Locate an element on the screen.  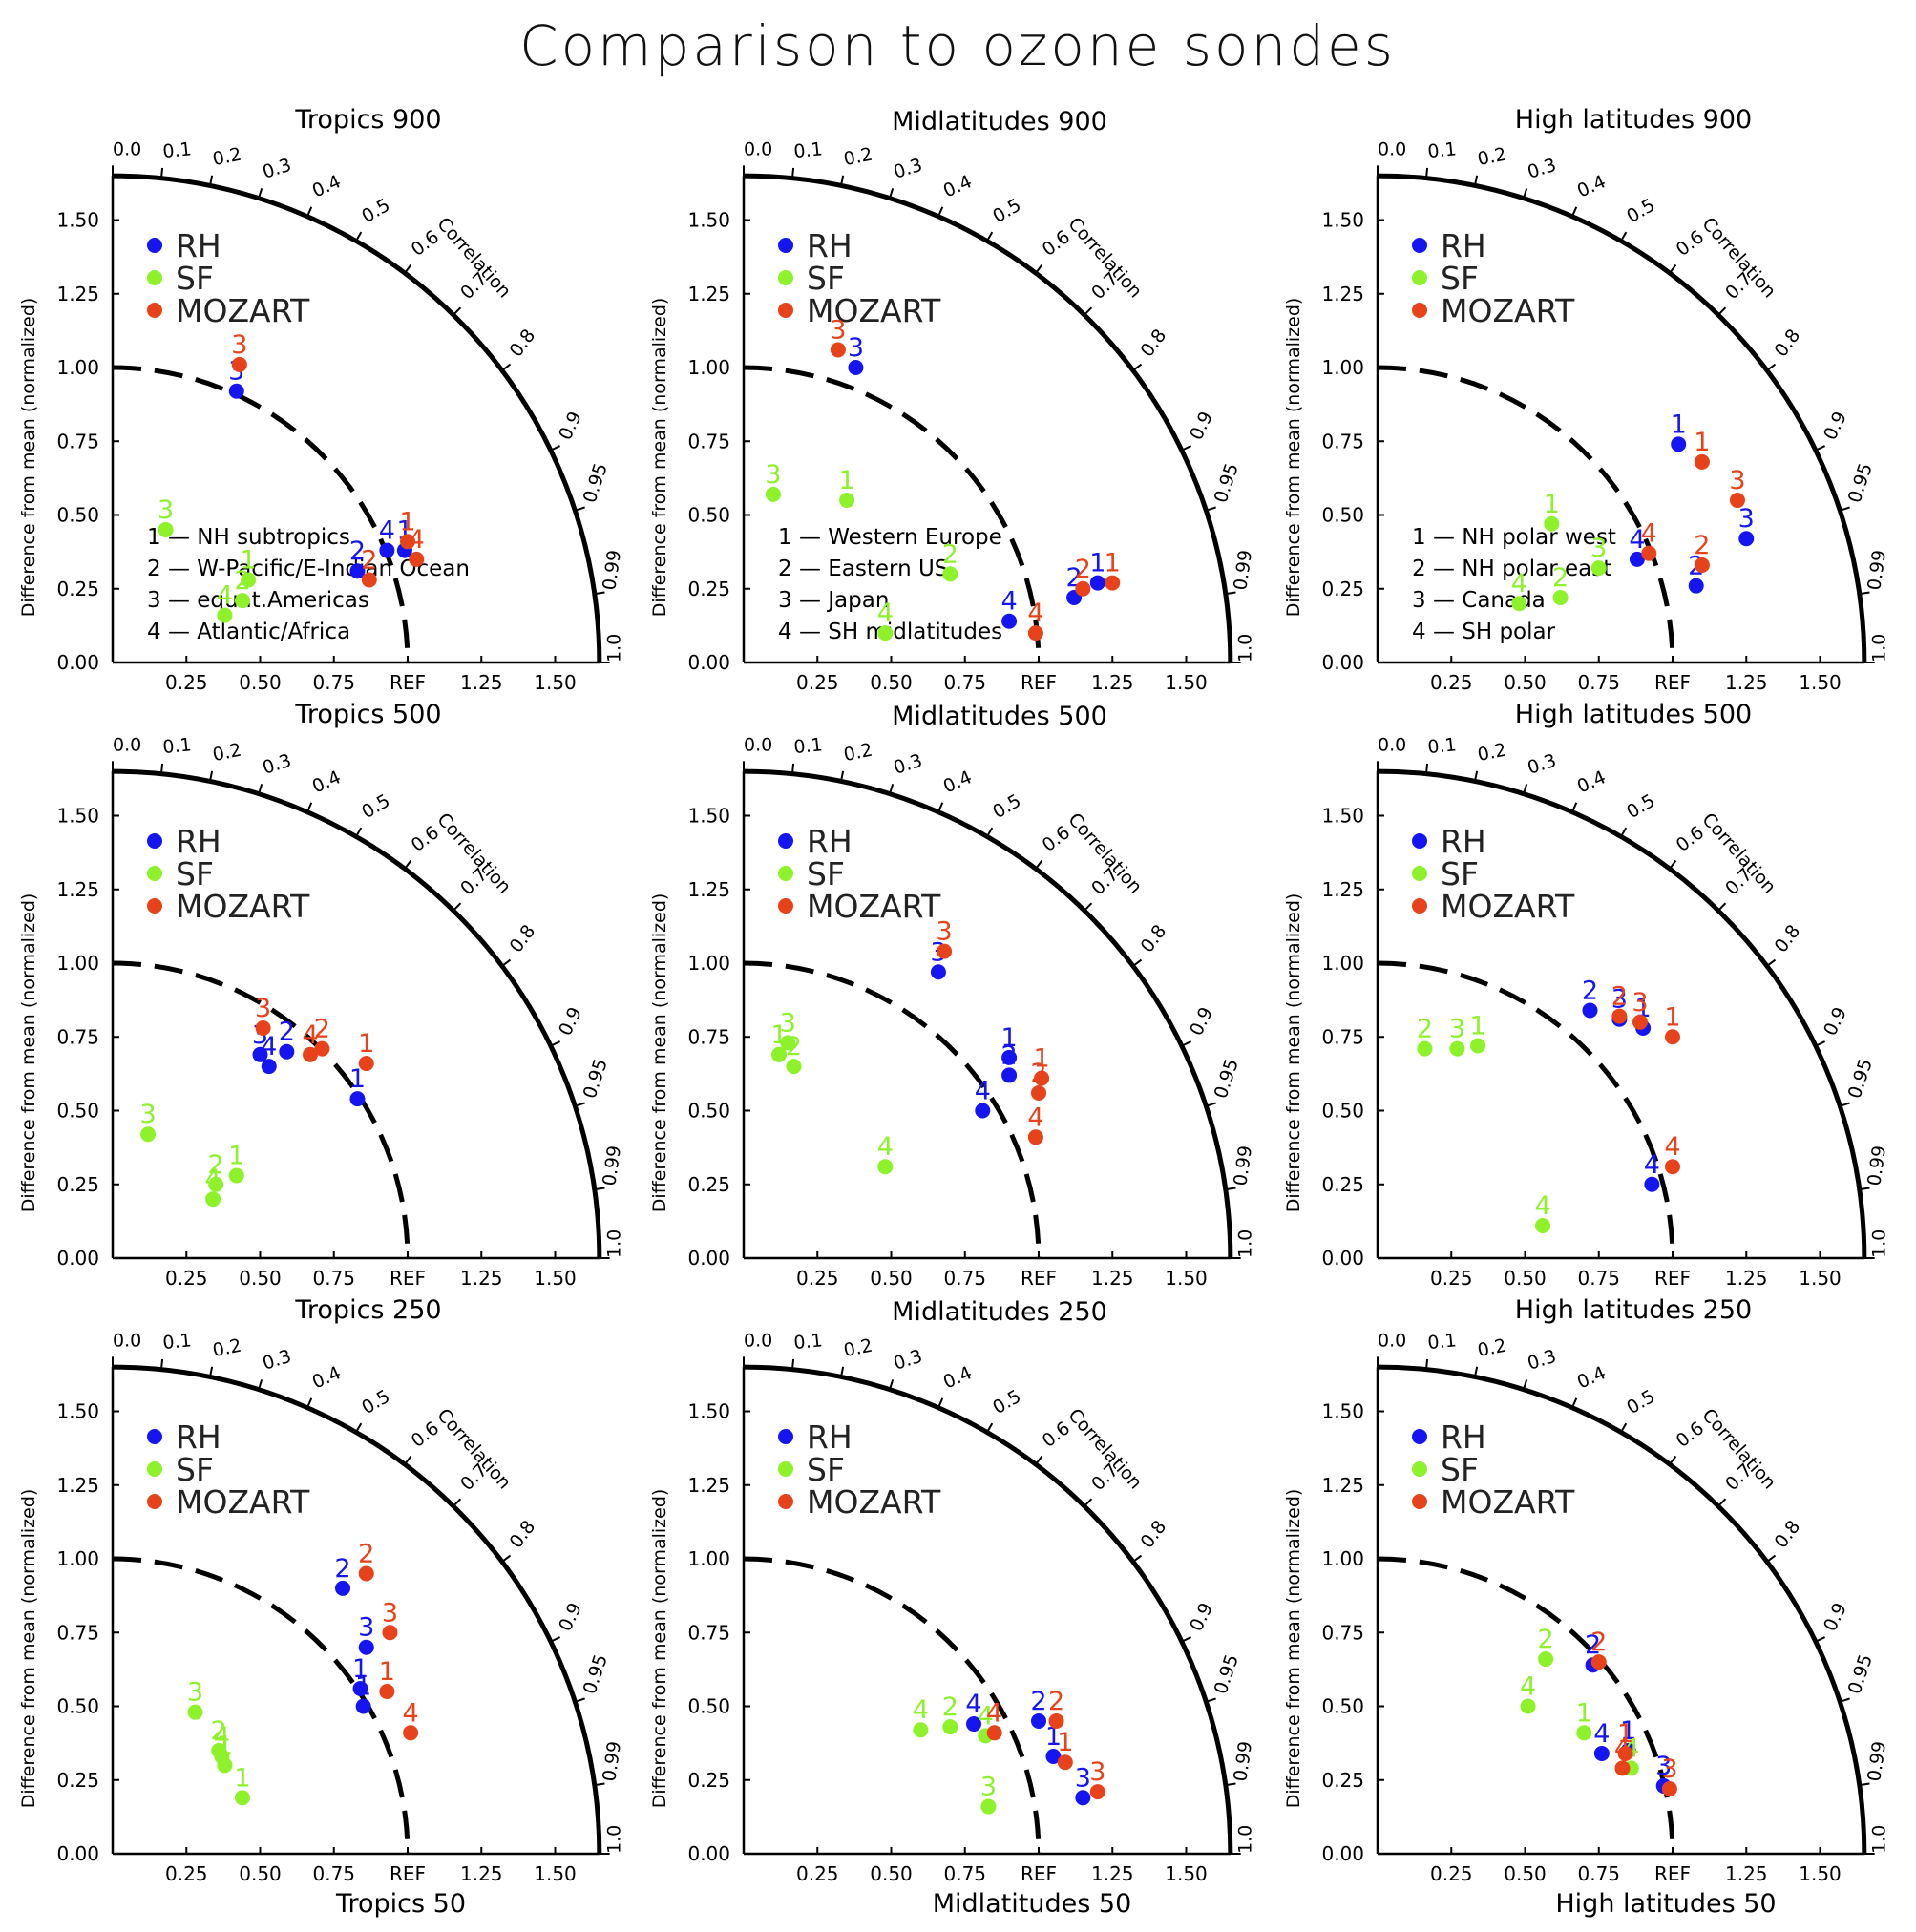
x-tick-label: REF is located at coordinates (1672, 1279).